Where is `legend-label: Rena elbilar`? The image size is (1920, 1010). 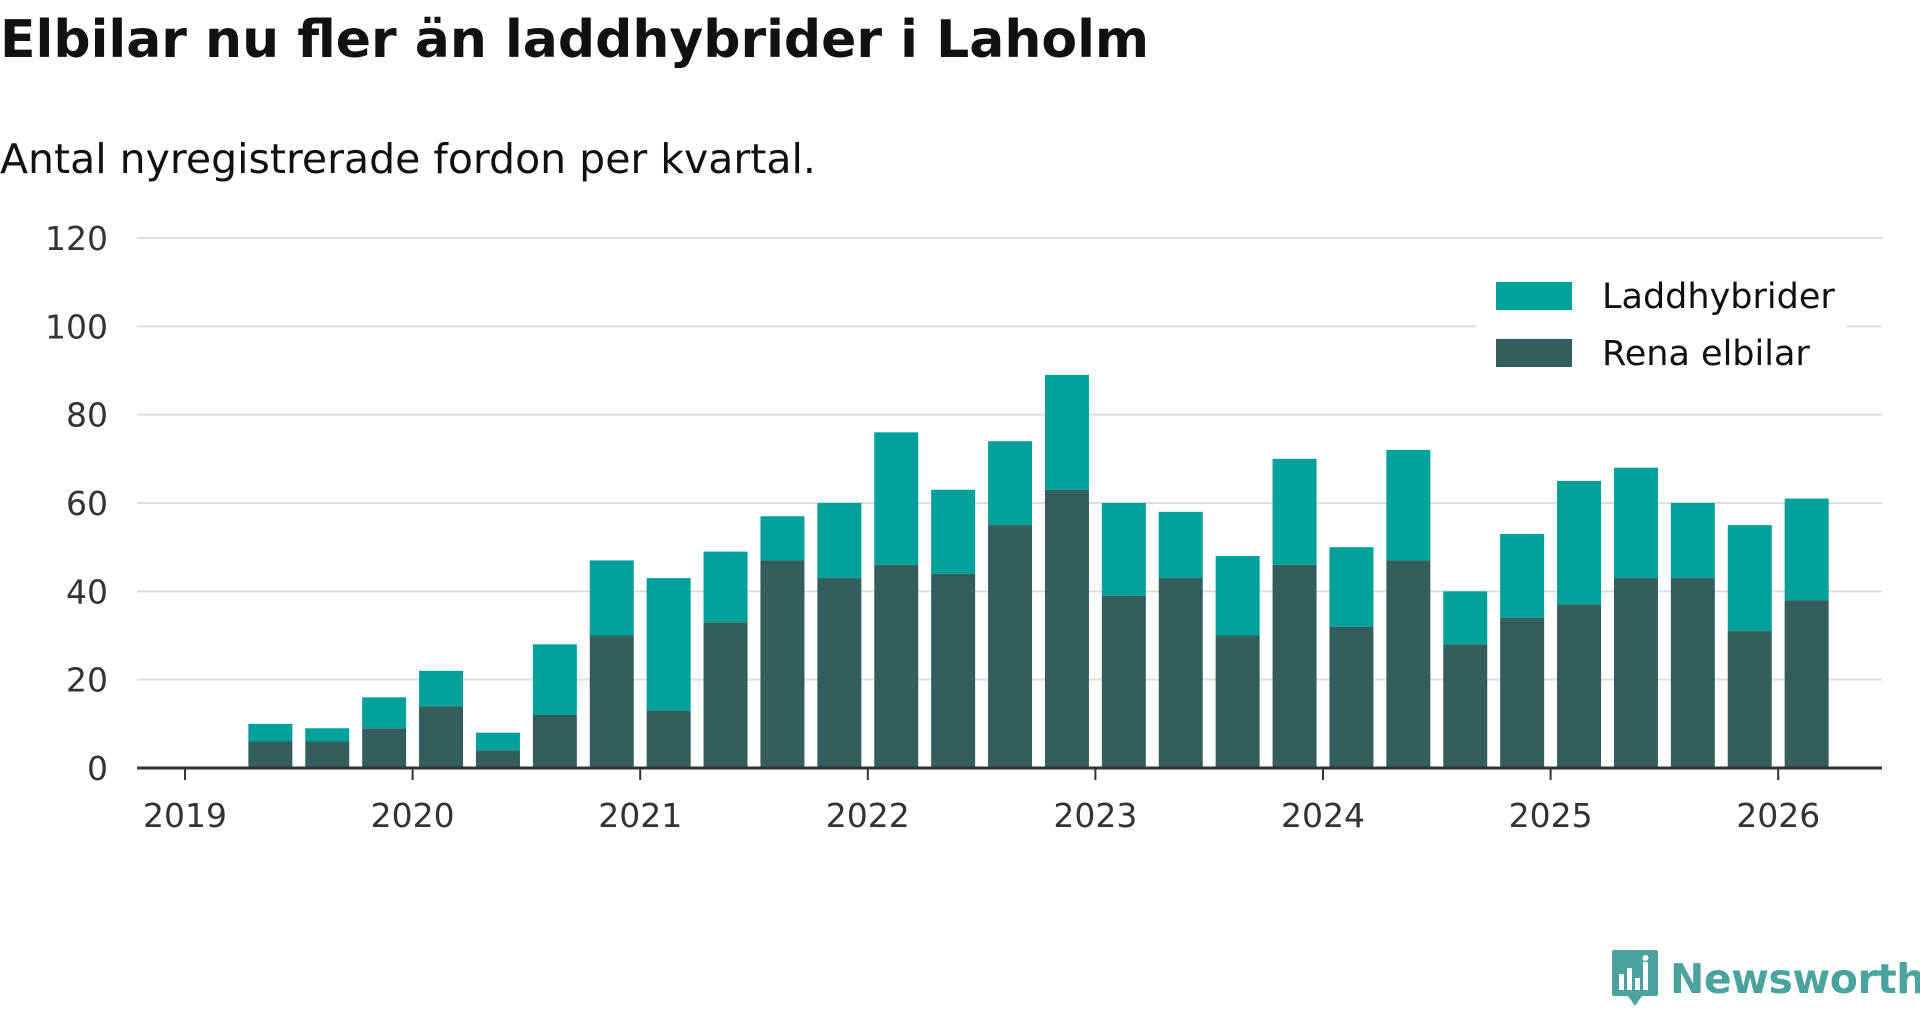
legend-label: Rena elbilar is located at coordinates (1706, 354).